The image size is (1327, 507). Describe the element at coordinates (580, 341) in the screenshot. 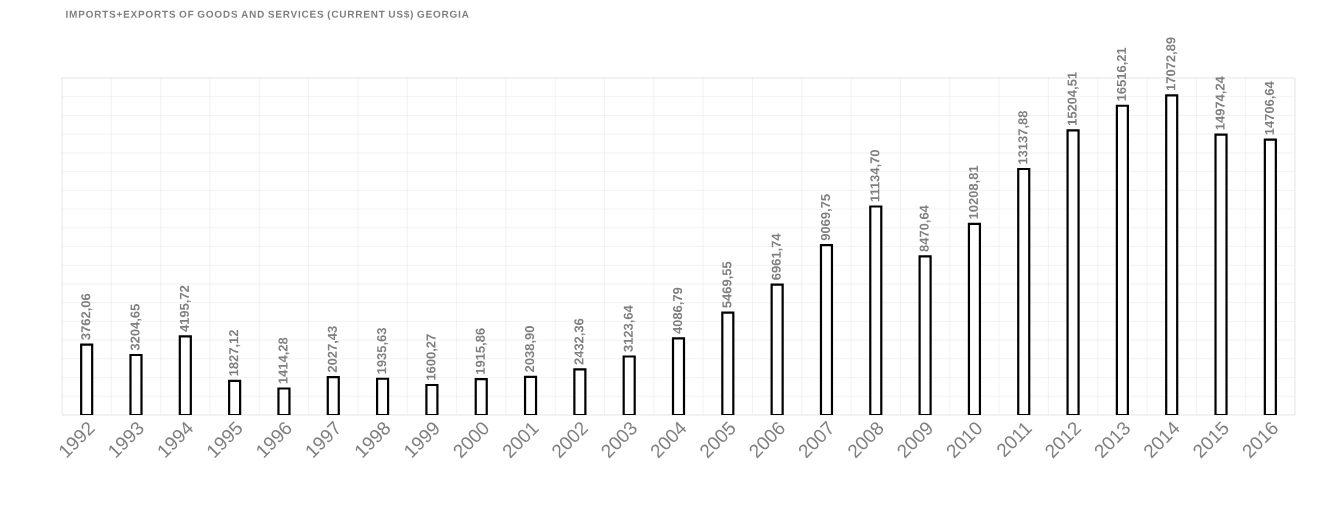

I see `data-label: 2432,36` at that location.